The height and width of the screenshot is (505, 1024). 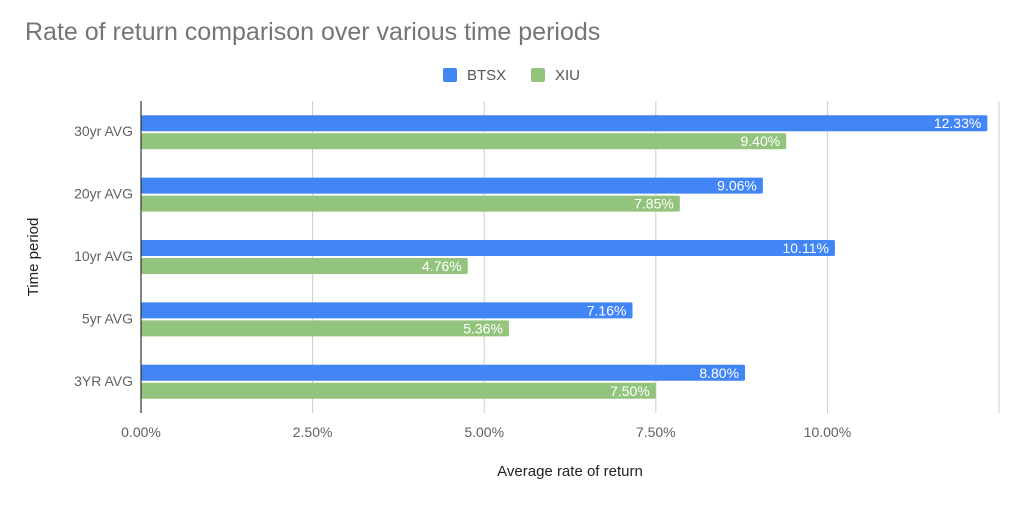 I want to click on x-axis-title: Average rate of return, so click(x=570, y=471).